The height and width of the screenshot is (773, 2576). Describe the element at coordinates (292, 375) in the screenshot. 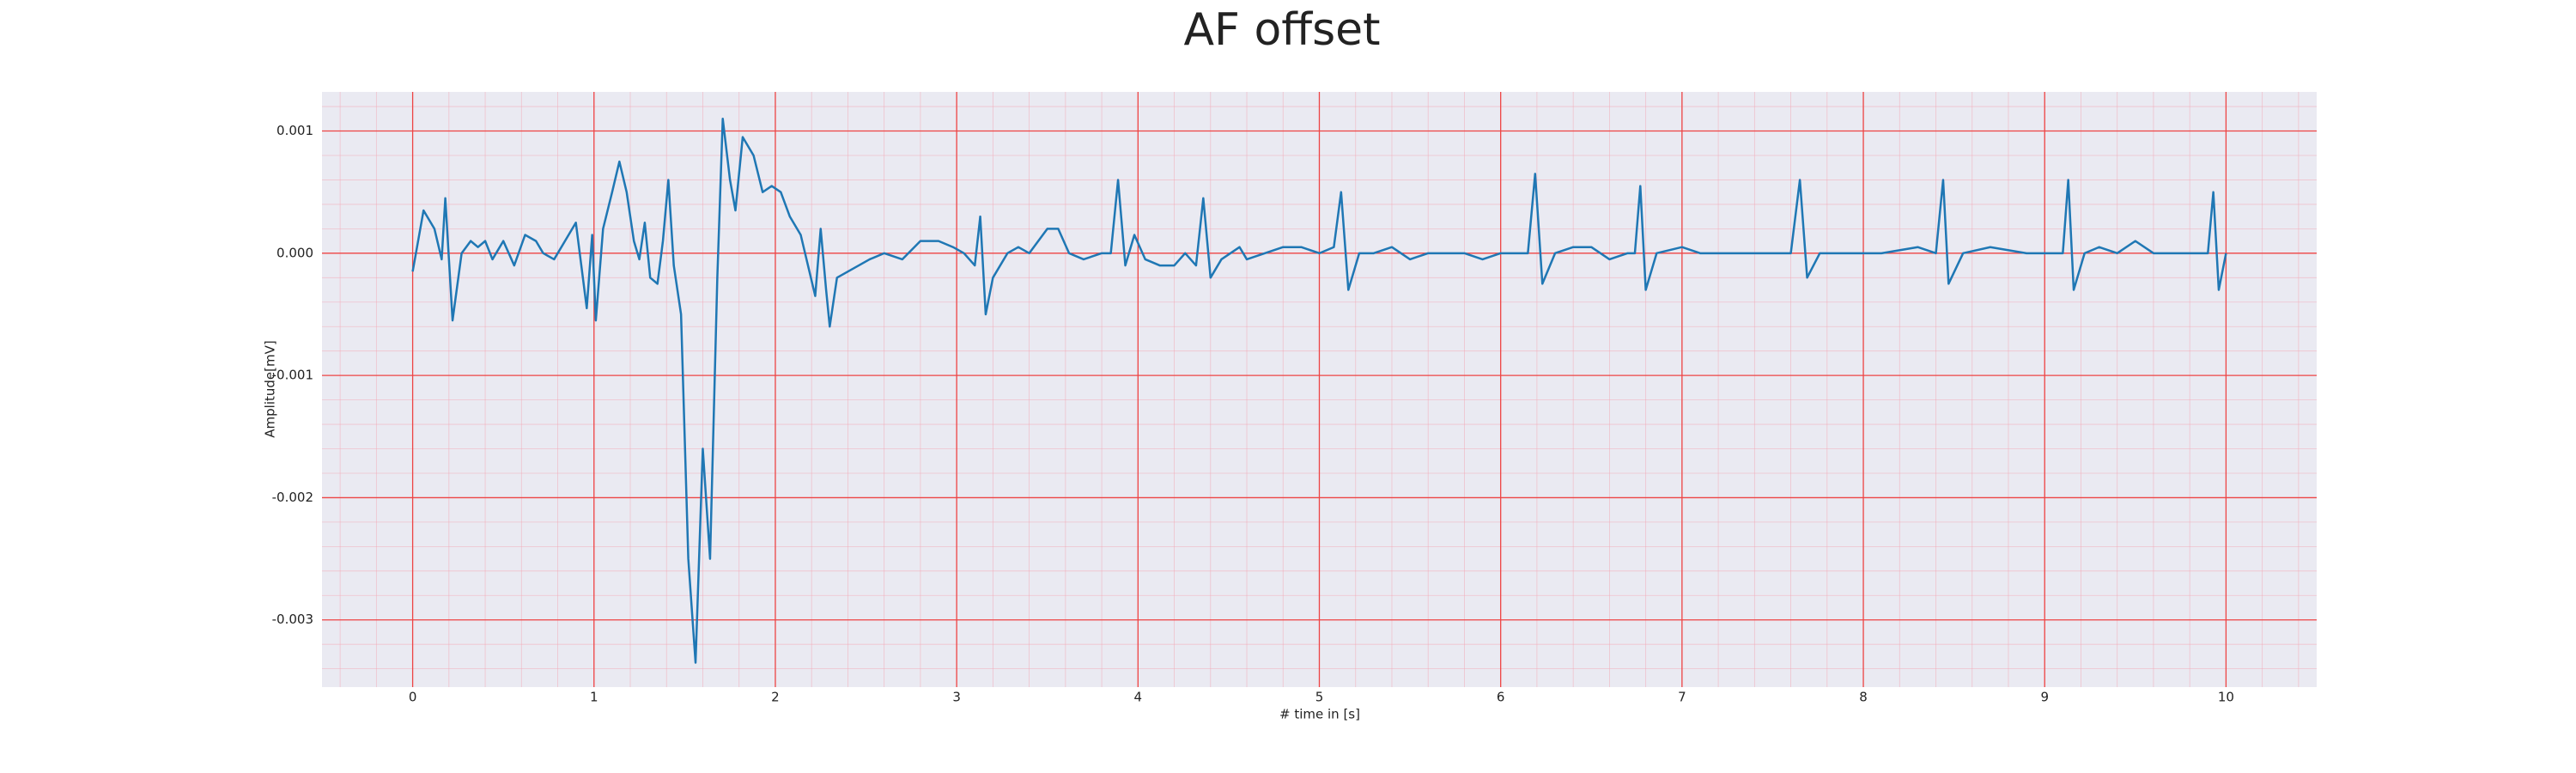

I see `y-tick-label: -0.001` at that location.